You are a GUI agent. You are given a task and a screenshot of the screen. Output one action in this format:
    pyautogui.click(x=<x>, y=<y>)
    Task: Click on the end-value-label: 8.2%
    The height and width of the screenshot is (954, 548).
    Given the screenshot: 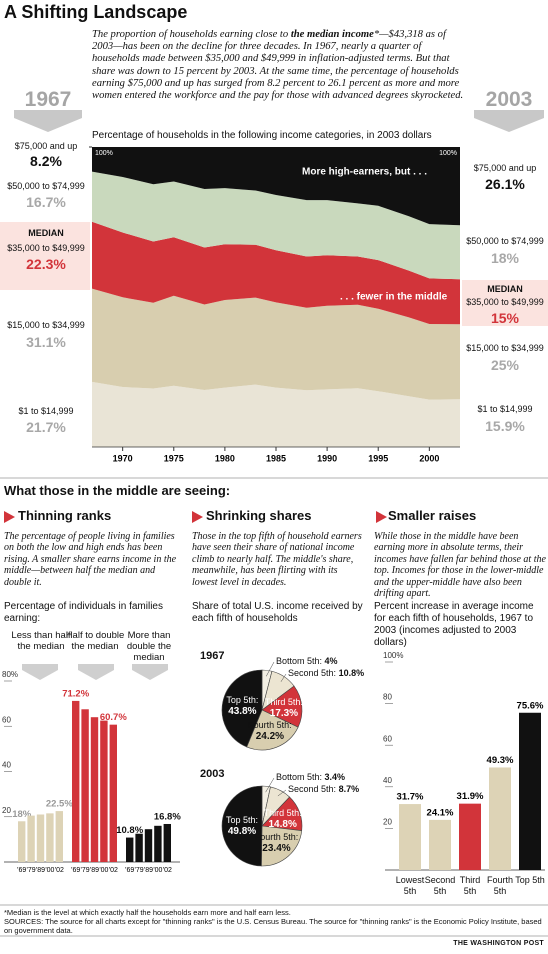 What is the action you would take?
    pyautogui.click(x=46, y=161)
    